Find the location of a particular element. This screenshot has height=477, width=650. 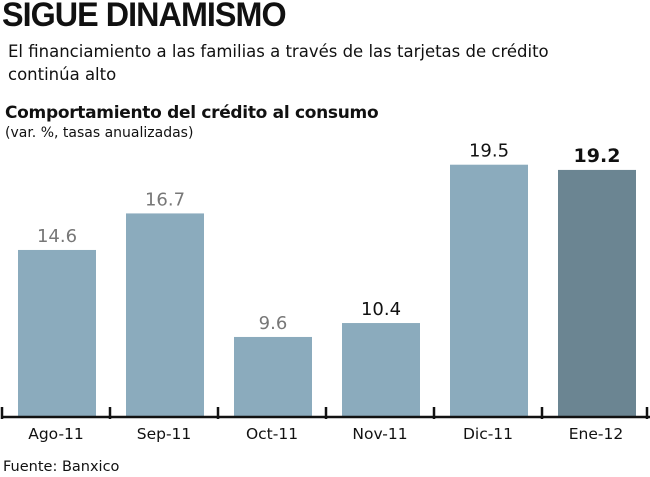

x-tick-label: Ago-11 is located at coordinates (56, 434).